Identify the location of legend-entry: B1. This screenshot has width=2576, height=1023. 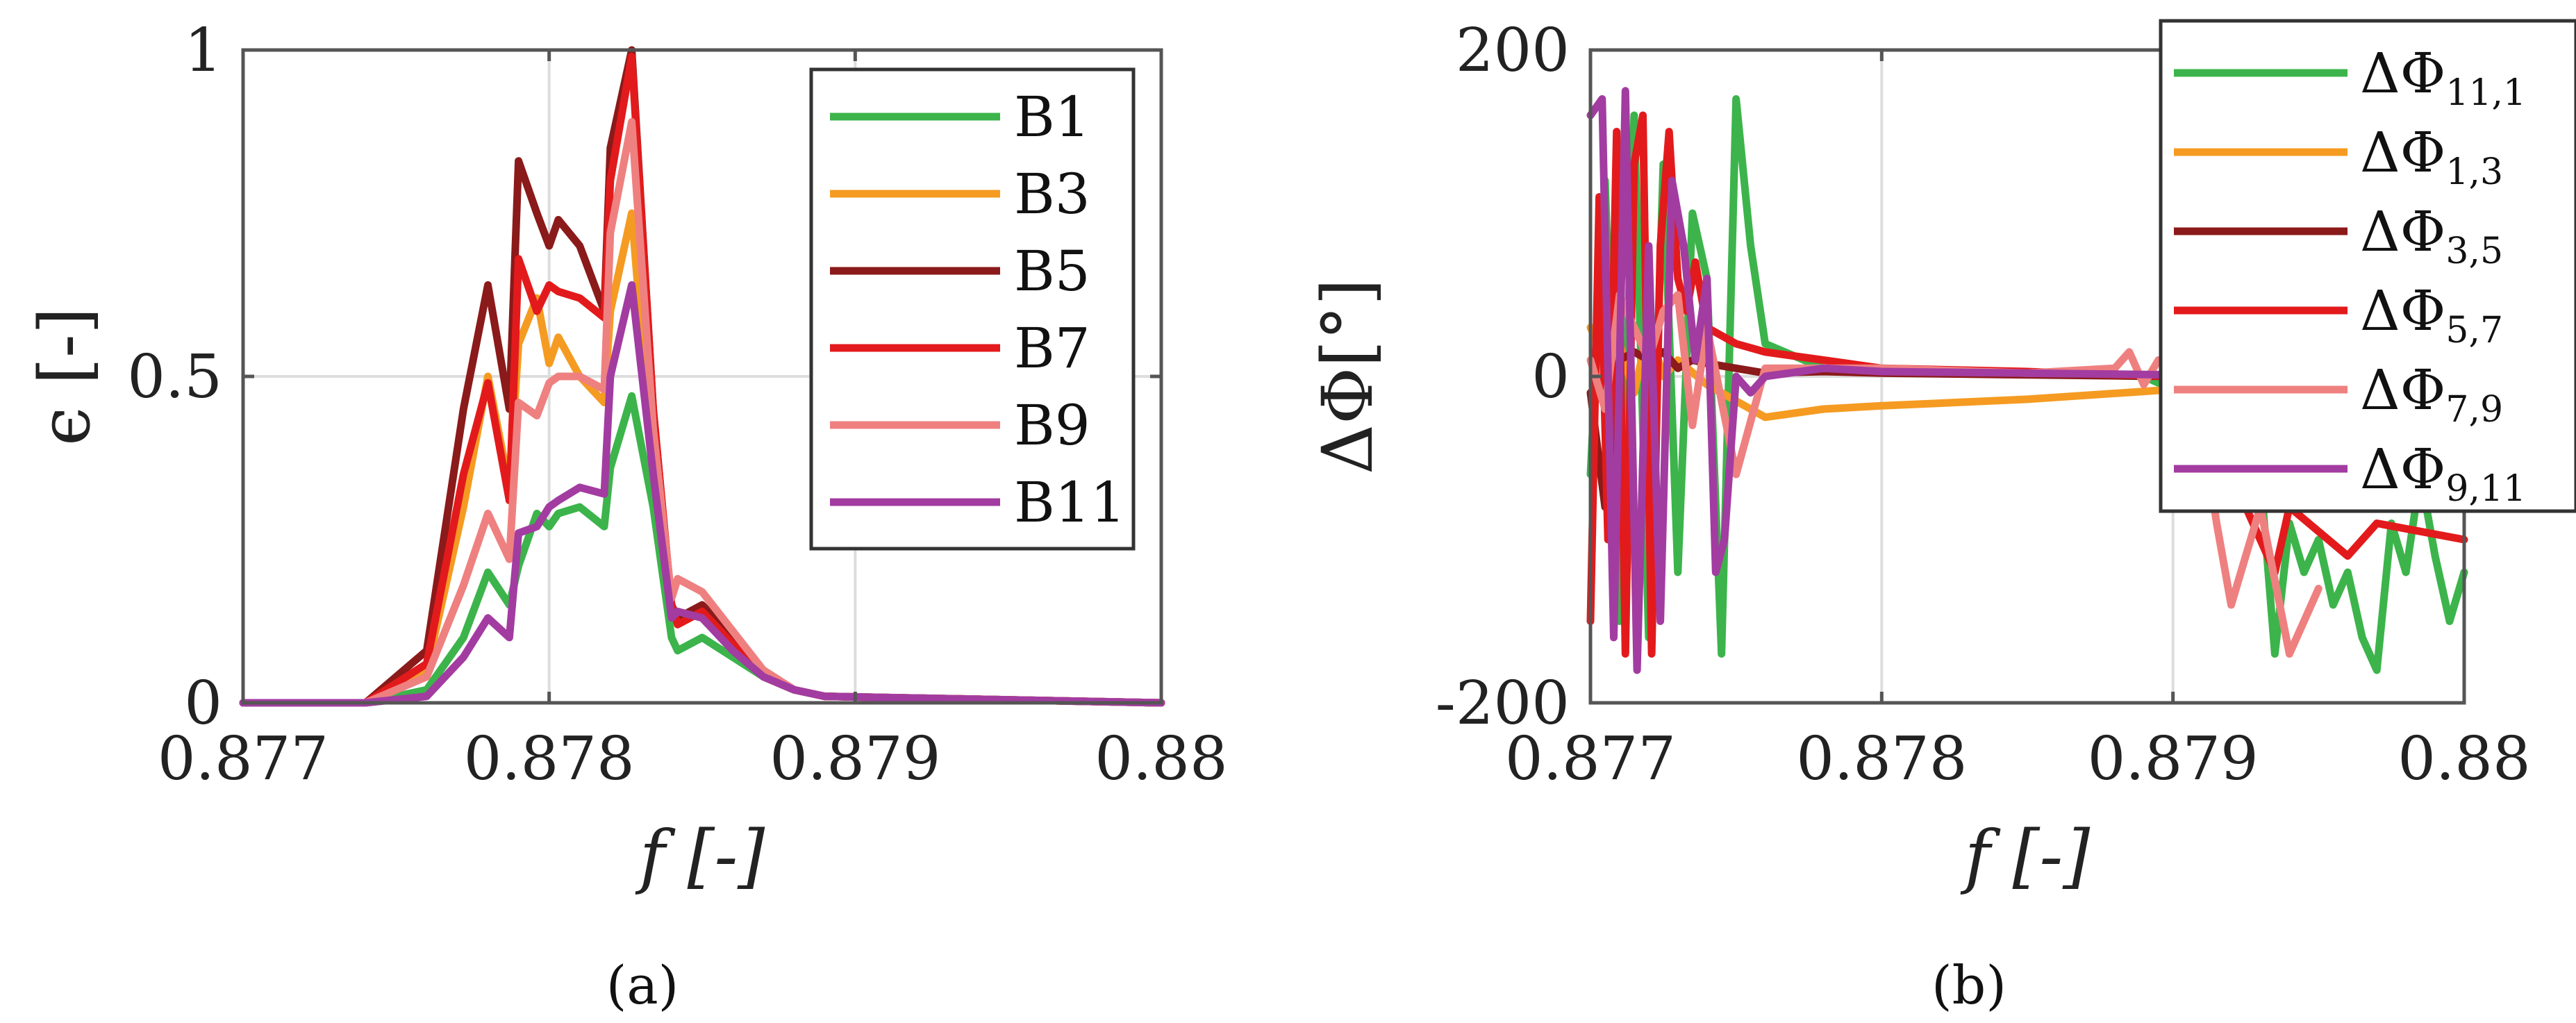
(1052, 117).